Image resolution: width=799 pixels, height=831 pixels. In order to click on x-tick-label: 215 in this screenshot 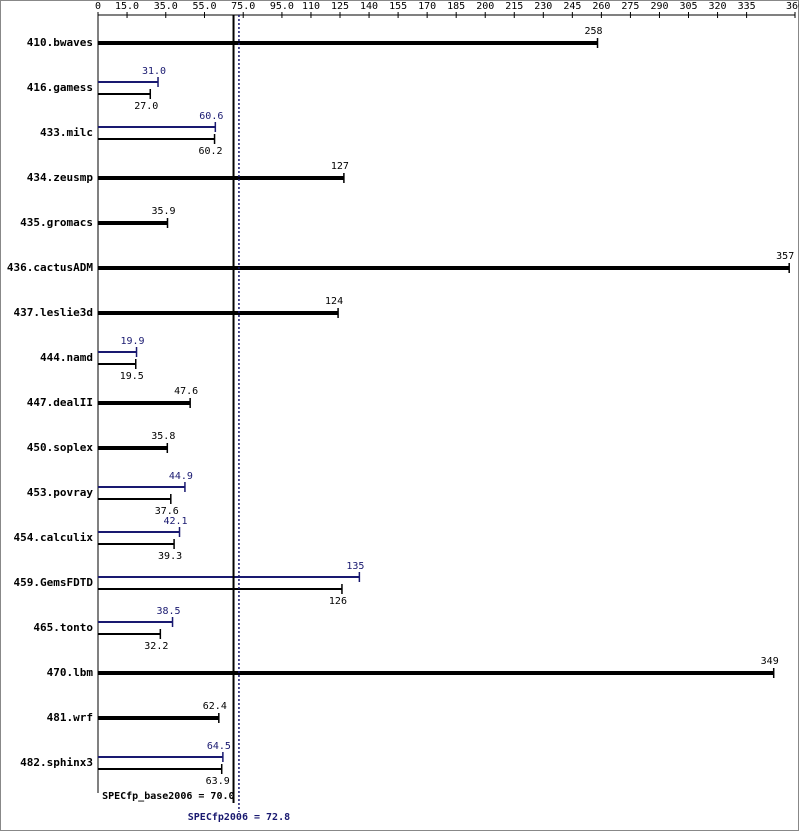, I will do `click(514, 6)`.